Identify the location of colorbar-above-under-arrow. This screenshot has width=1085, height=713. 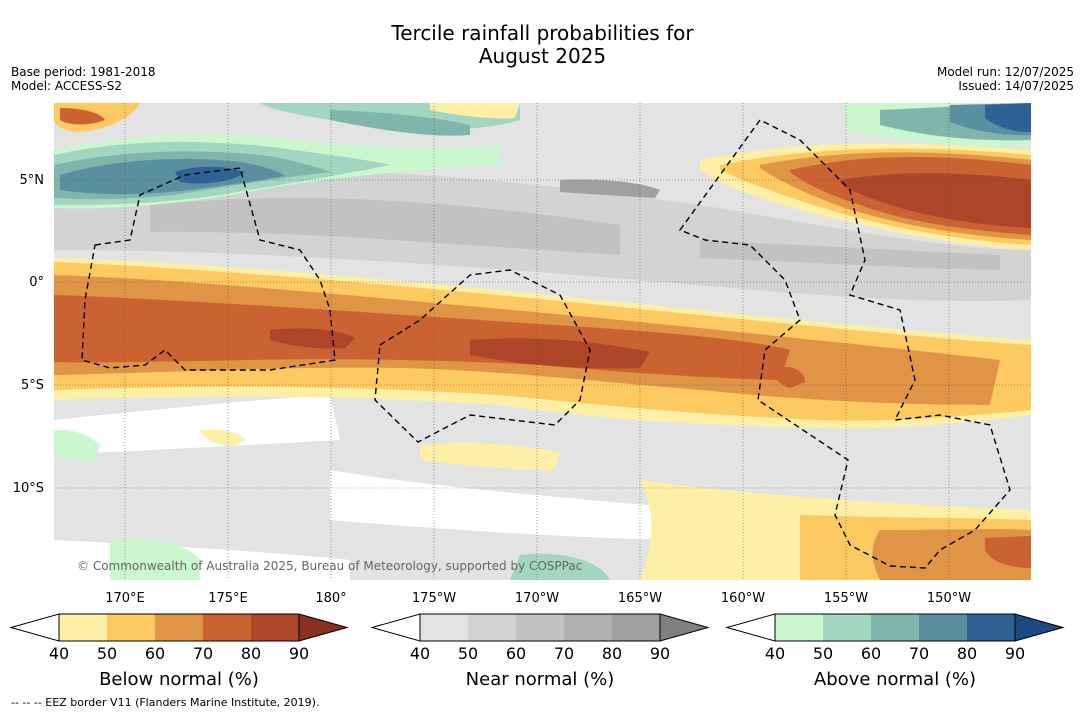
(750, 627).